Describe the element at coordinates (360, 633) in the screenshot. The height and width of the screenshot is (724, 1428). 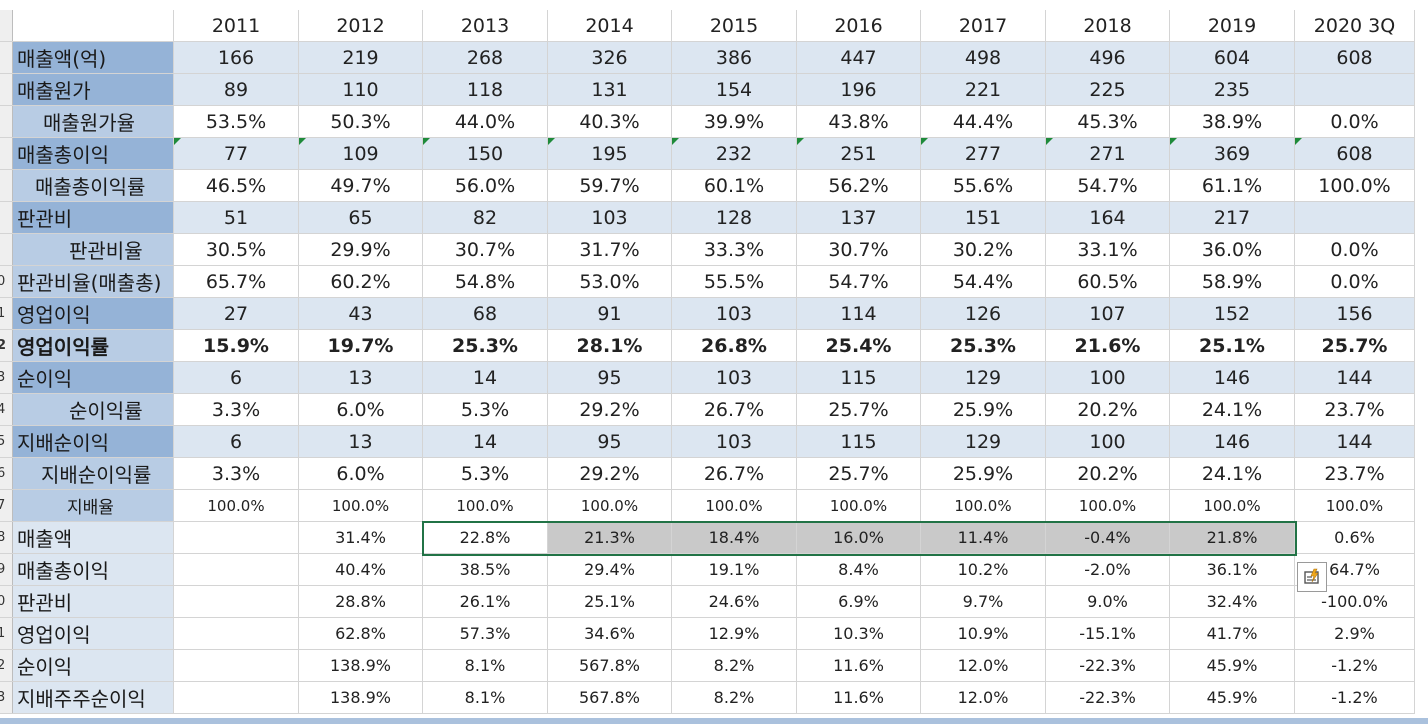
I see `data-cell: 62.8%` at that location.